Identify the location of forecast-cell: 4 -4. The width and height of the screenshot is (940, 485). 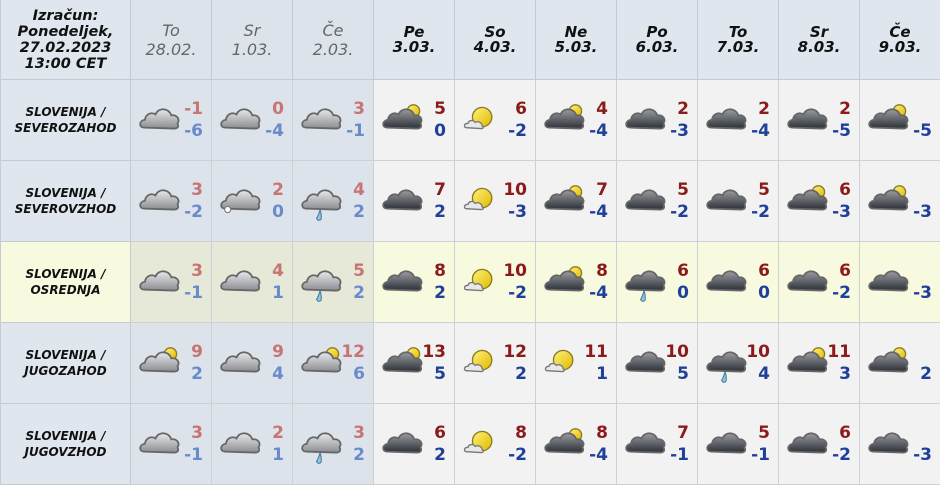
(576, 120).